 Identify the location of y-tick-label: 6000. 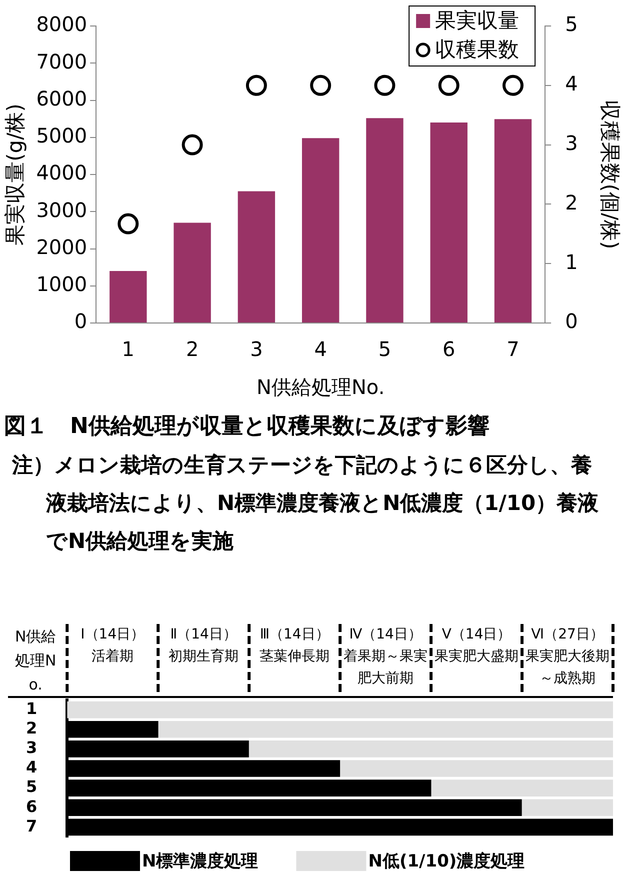
(62, 98).